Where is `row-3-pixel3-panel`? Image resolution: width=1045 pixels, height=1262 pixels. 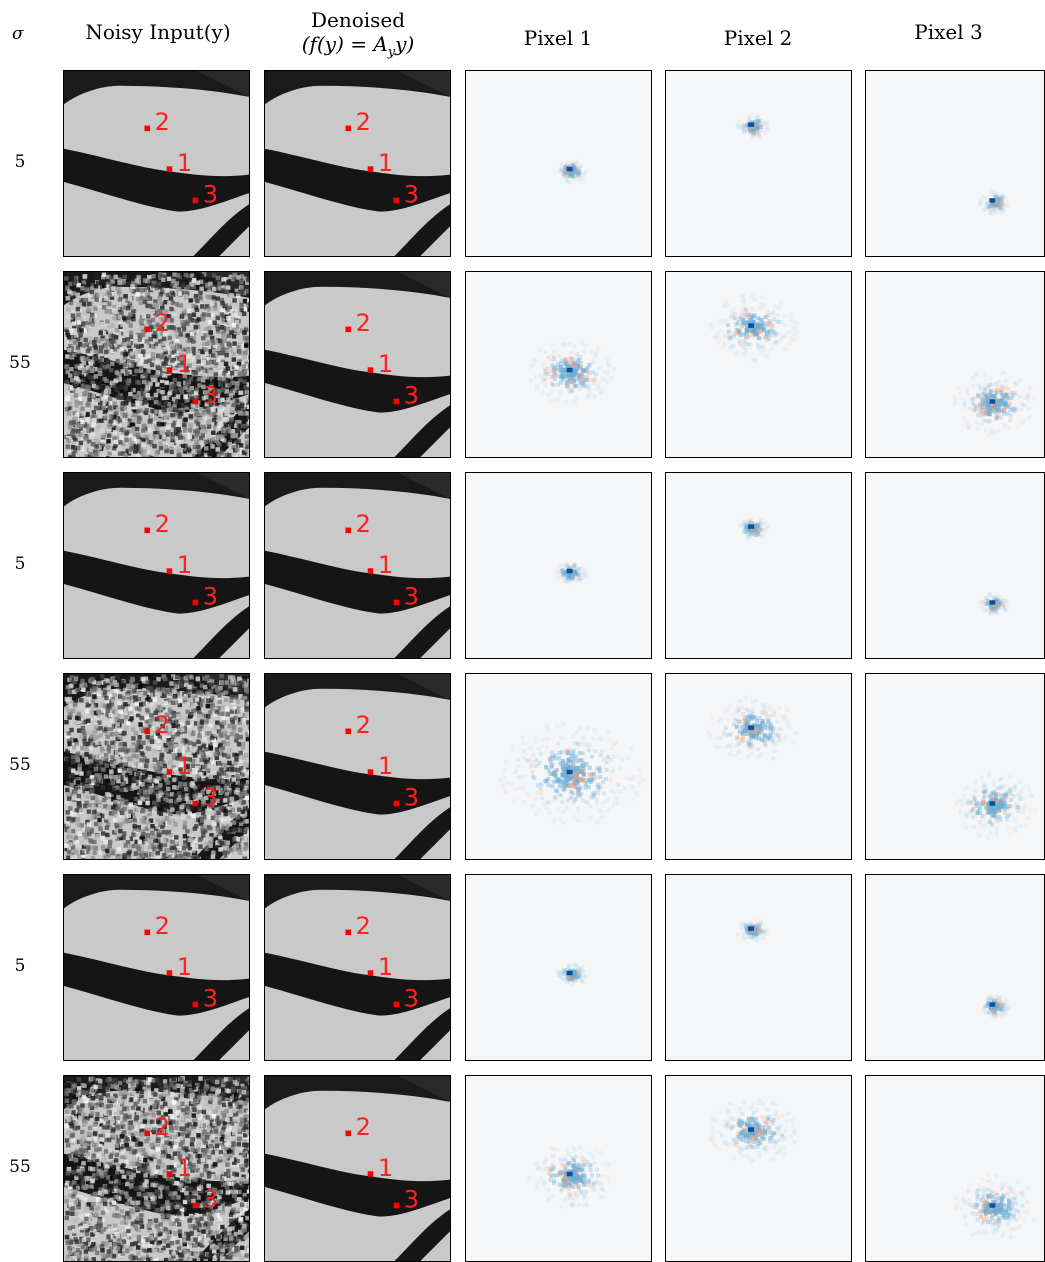 row-3-pixel3-panel is located at coordinates (955, 565).